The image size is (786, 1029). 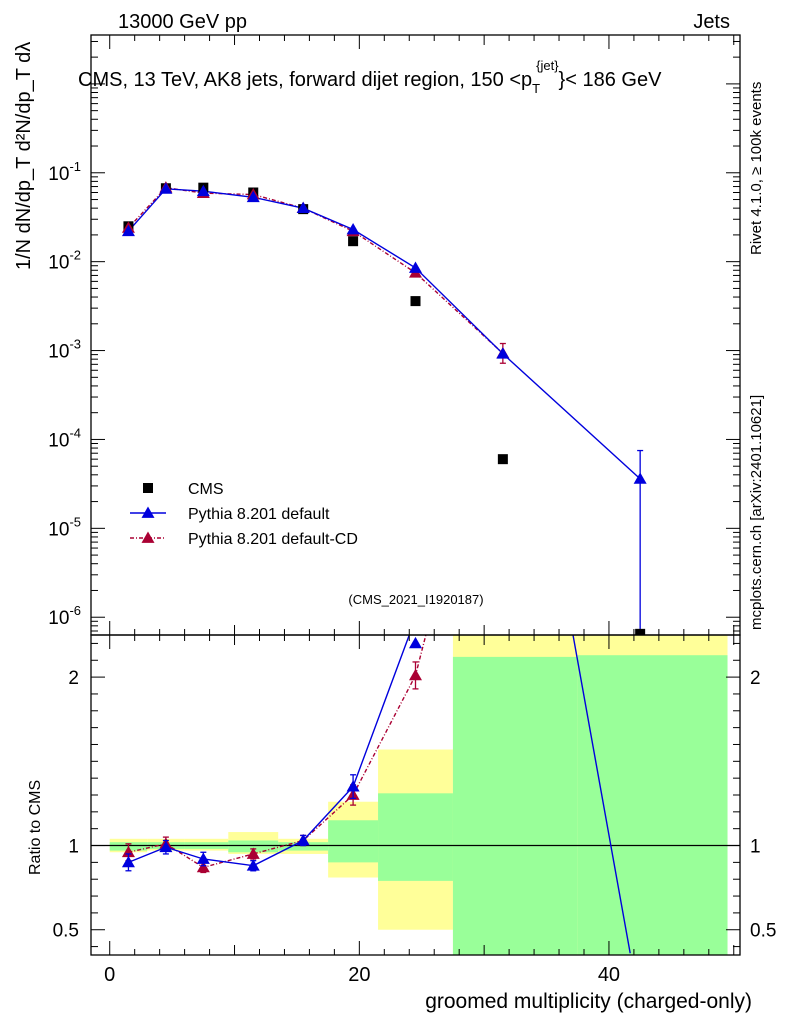 I want to click on legend-label-cms: CMS, so click(x=206, y=489).